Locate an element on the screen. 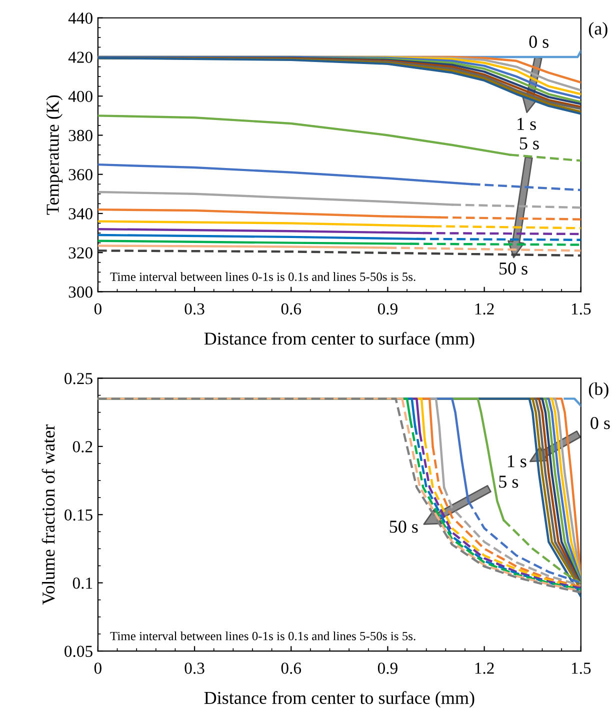  annotation: 0 s is located at coordinates (538, 42).